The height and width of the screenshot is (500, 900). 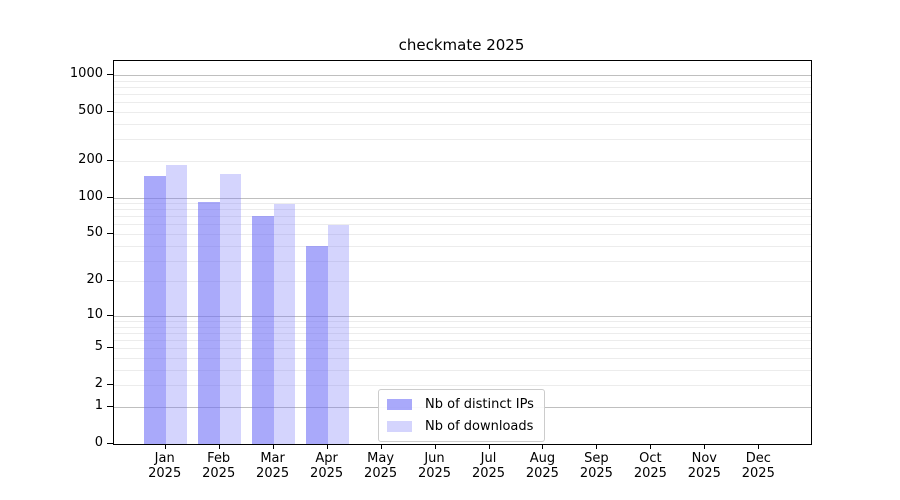 What do you see at coordinates (94, 280) in the screenshot?
I see `y-tick-label: 20` at bounding box center [94, 280].